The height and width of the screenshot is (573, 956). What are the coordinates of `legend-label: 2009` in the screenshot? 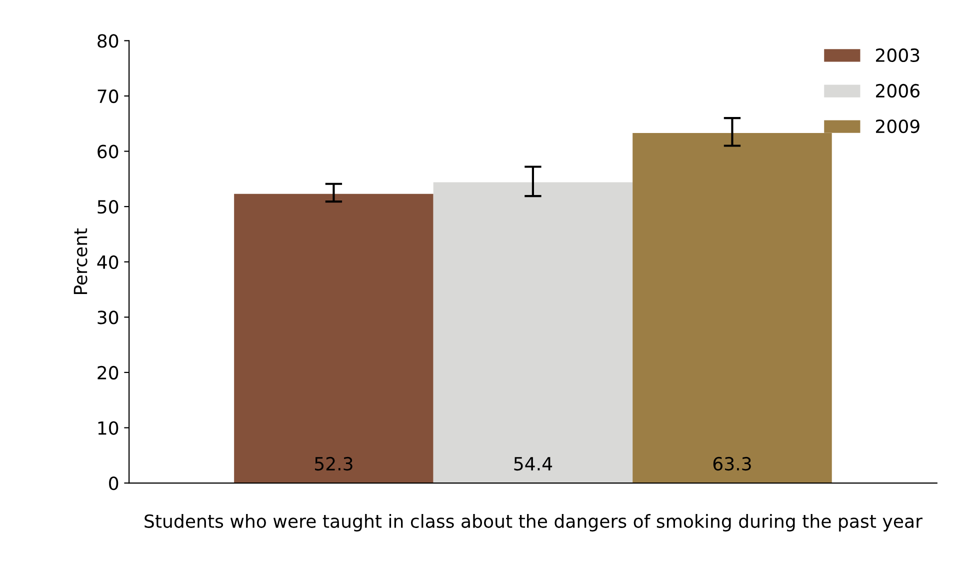 It's located at (898, 126).